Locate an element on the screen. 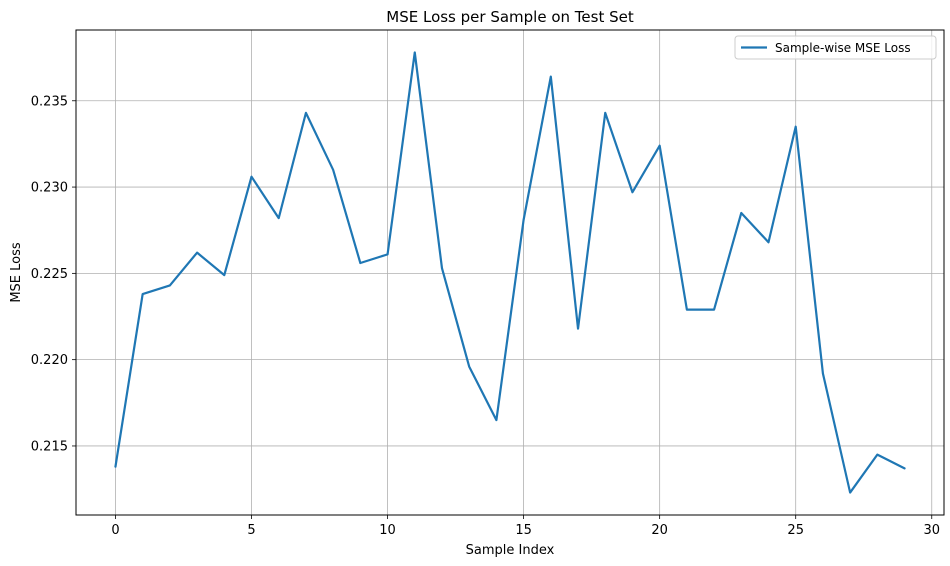 The image size is (950, 566). y-tick-label: 0.235 is located at coordinates (49, 101).